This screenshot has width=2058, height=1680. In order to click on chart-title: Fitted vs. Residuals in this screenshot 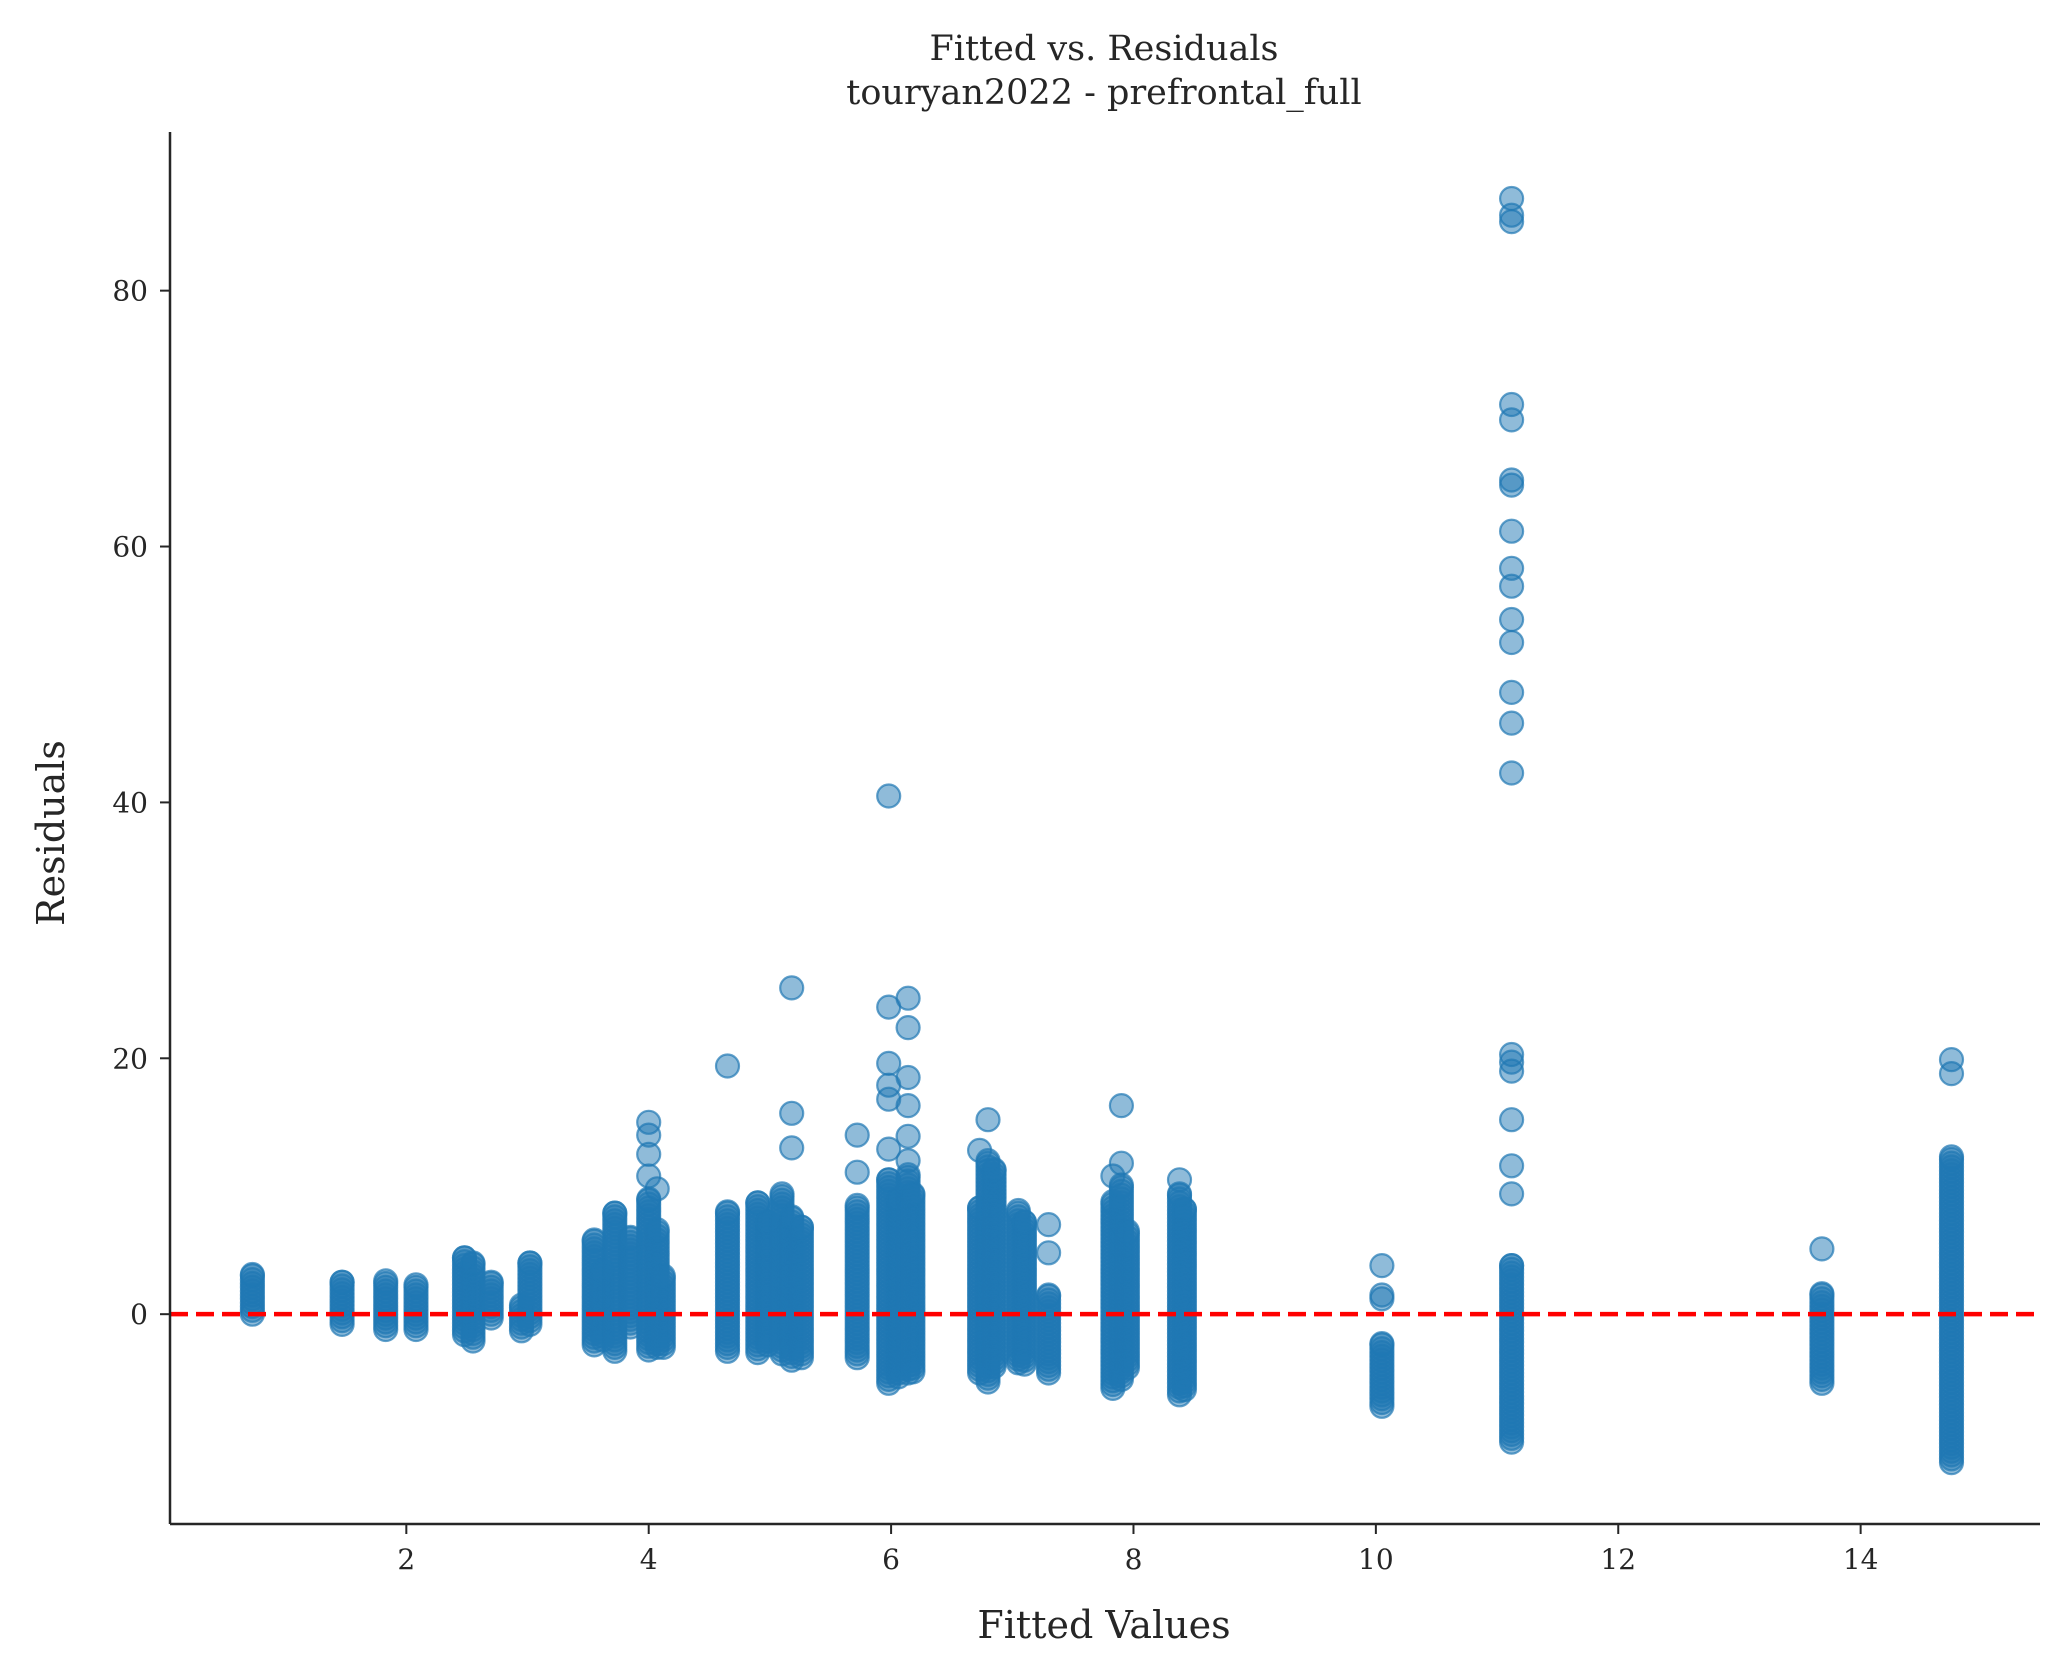, I will do `click(1103, 49)`.